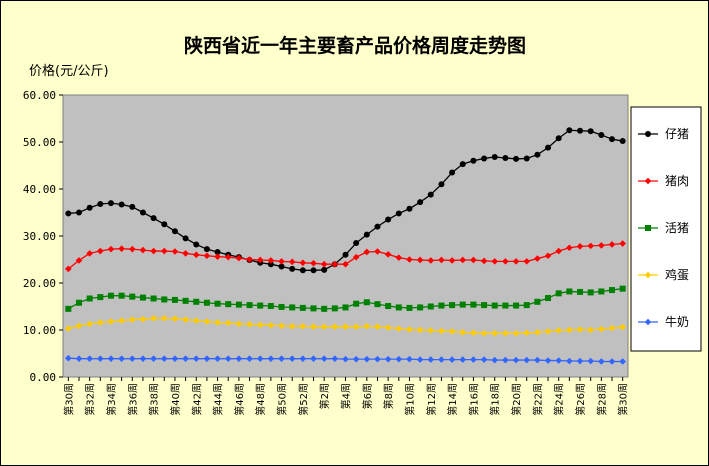 This screenshot has width=709, height=466. What do you see at coordinates (677, 228) in the screenshot?
I see `legend-label: 活猪` at bounding box center [677, 228].